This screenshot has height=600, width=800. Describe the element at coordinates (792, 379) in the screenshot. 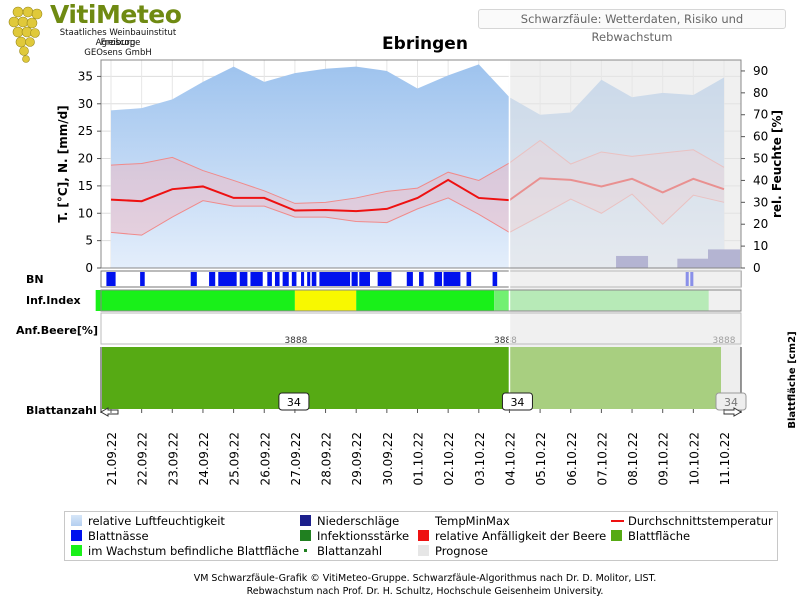

I see `blattflaeche-axis-title: Blattfläche [cm2]` at that location.